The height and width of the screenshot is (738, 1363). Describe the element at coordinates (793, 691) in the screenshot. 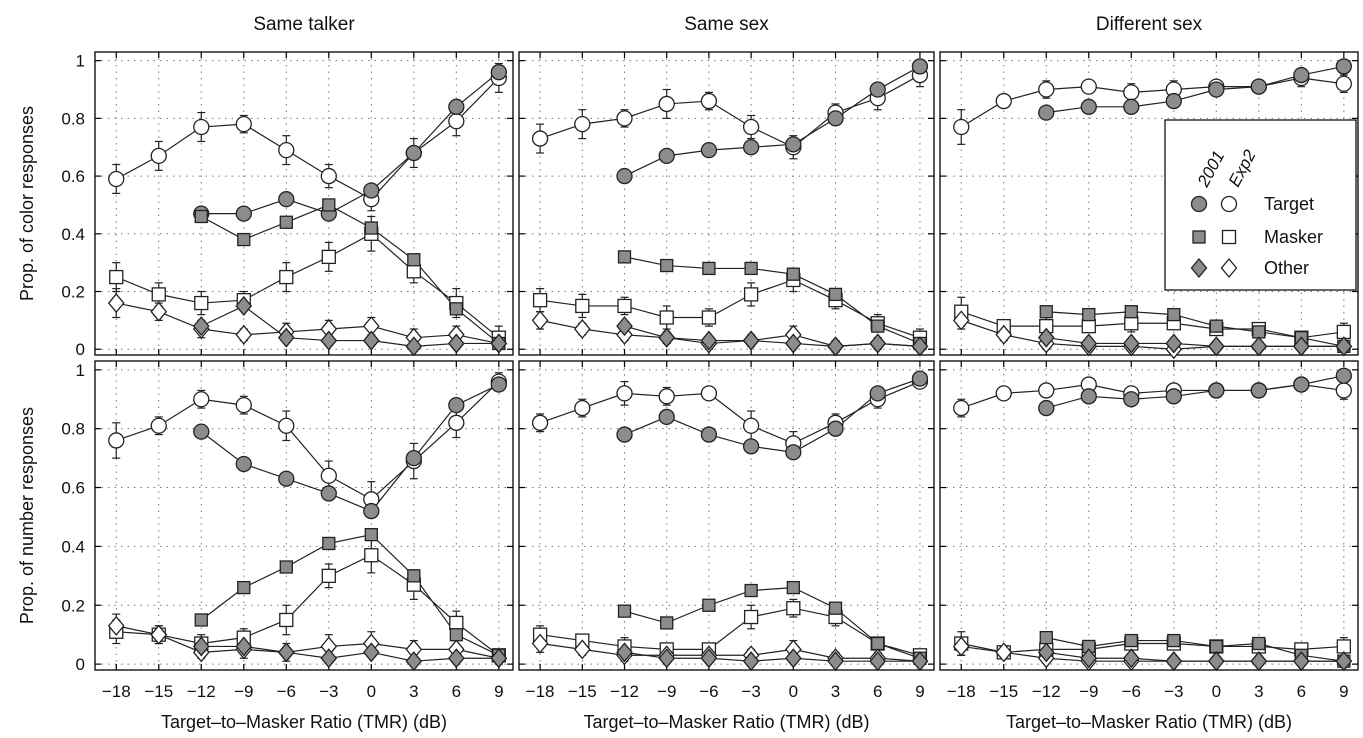

I see `x-tick-label: 0` at that location.